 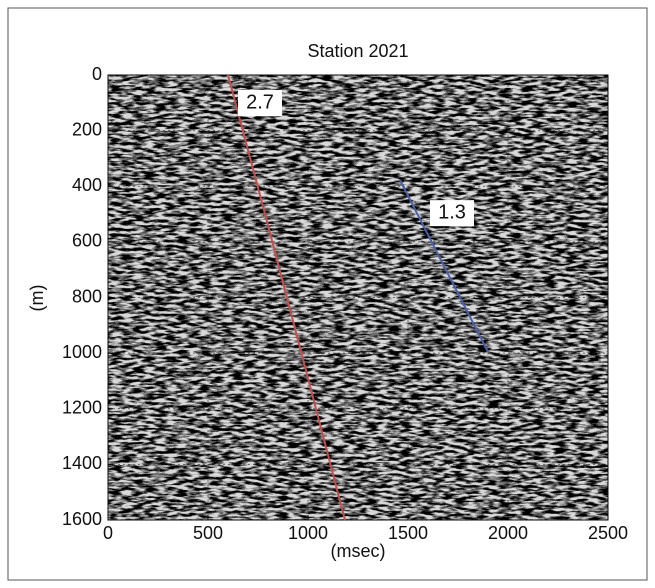 I want to click on series-label: 2.7, so click(x=260, y=102).